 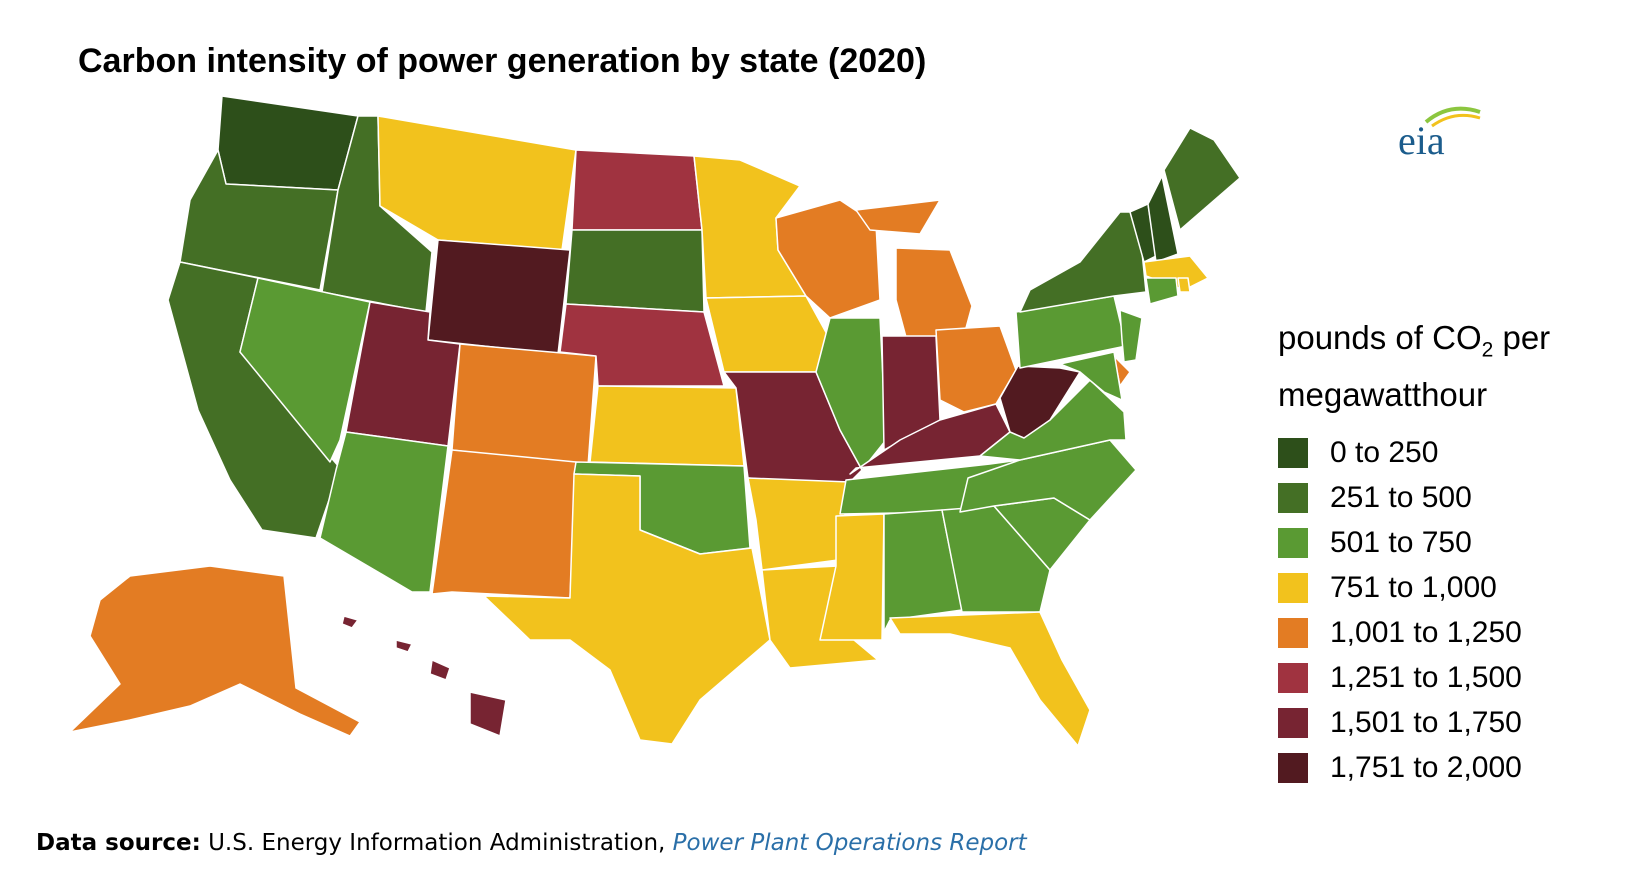 What do you see at coordinates (1414, 768) in the screenshot?
I see `legend-item: 1,751 to 2,000` at bounding box center [1414, 768].